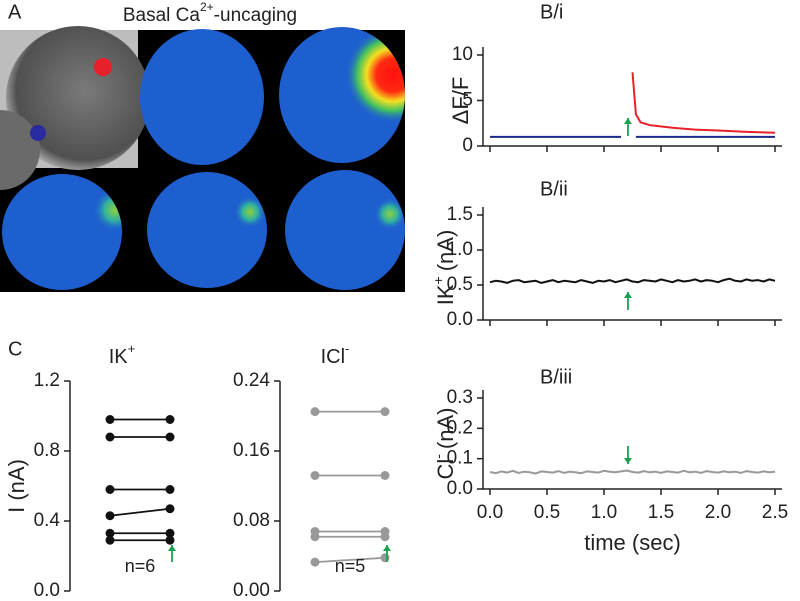  I want to click on image-title-sup: 2+, so click(207, 7).